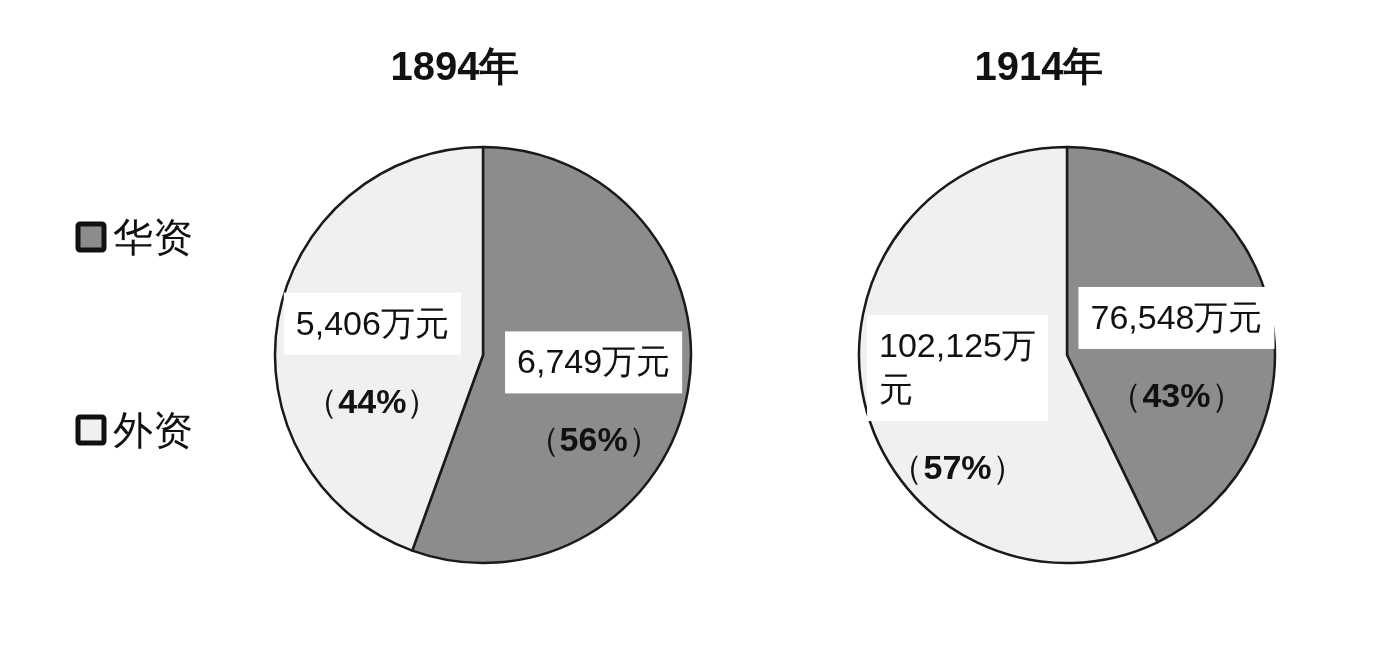 The image size is (1375, 665). I want to click on data-label: 102,125万元, so click(957, 366).